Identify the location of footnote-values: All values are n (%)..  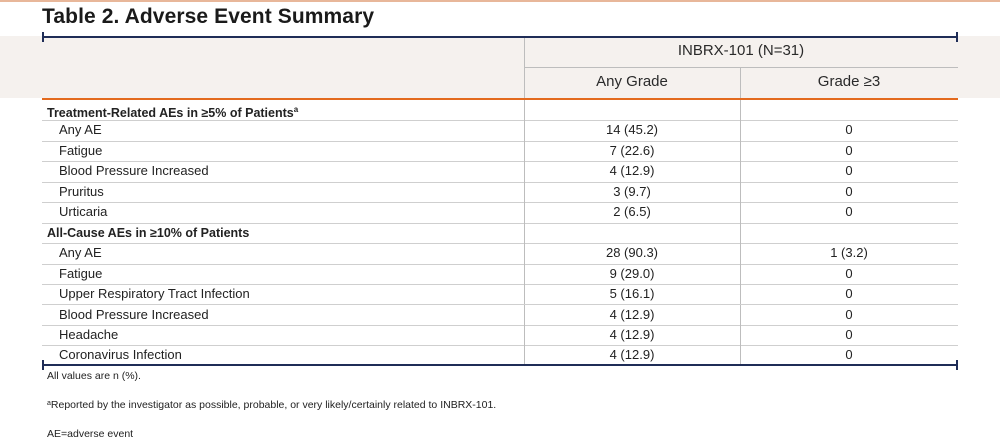
(94, 376).